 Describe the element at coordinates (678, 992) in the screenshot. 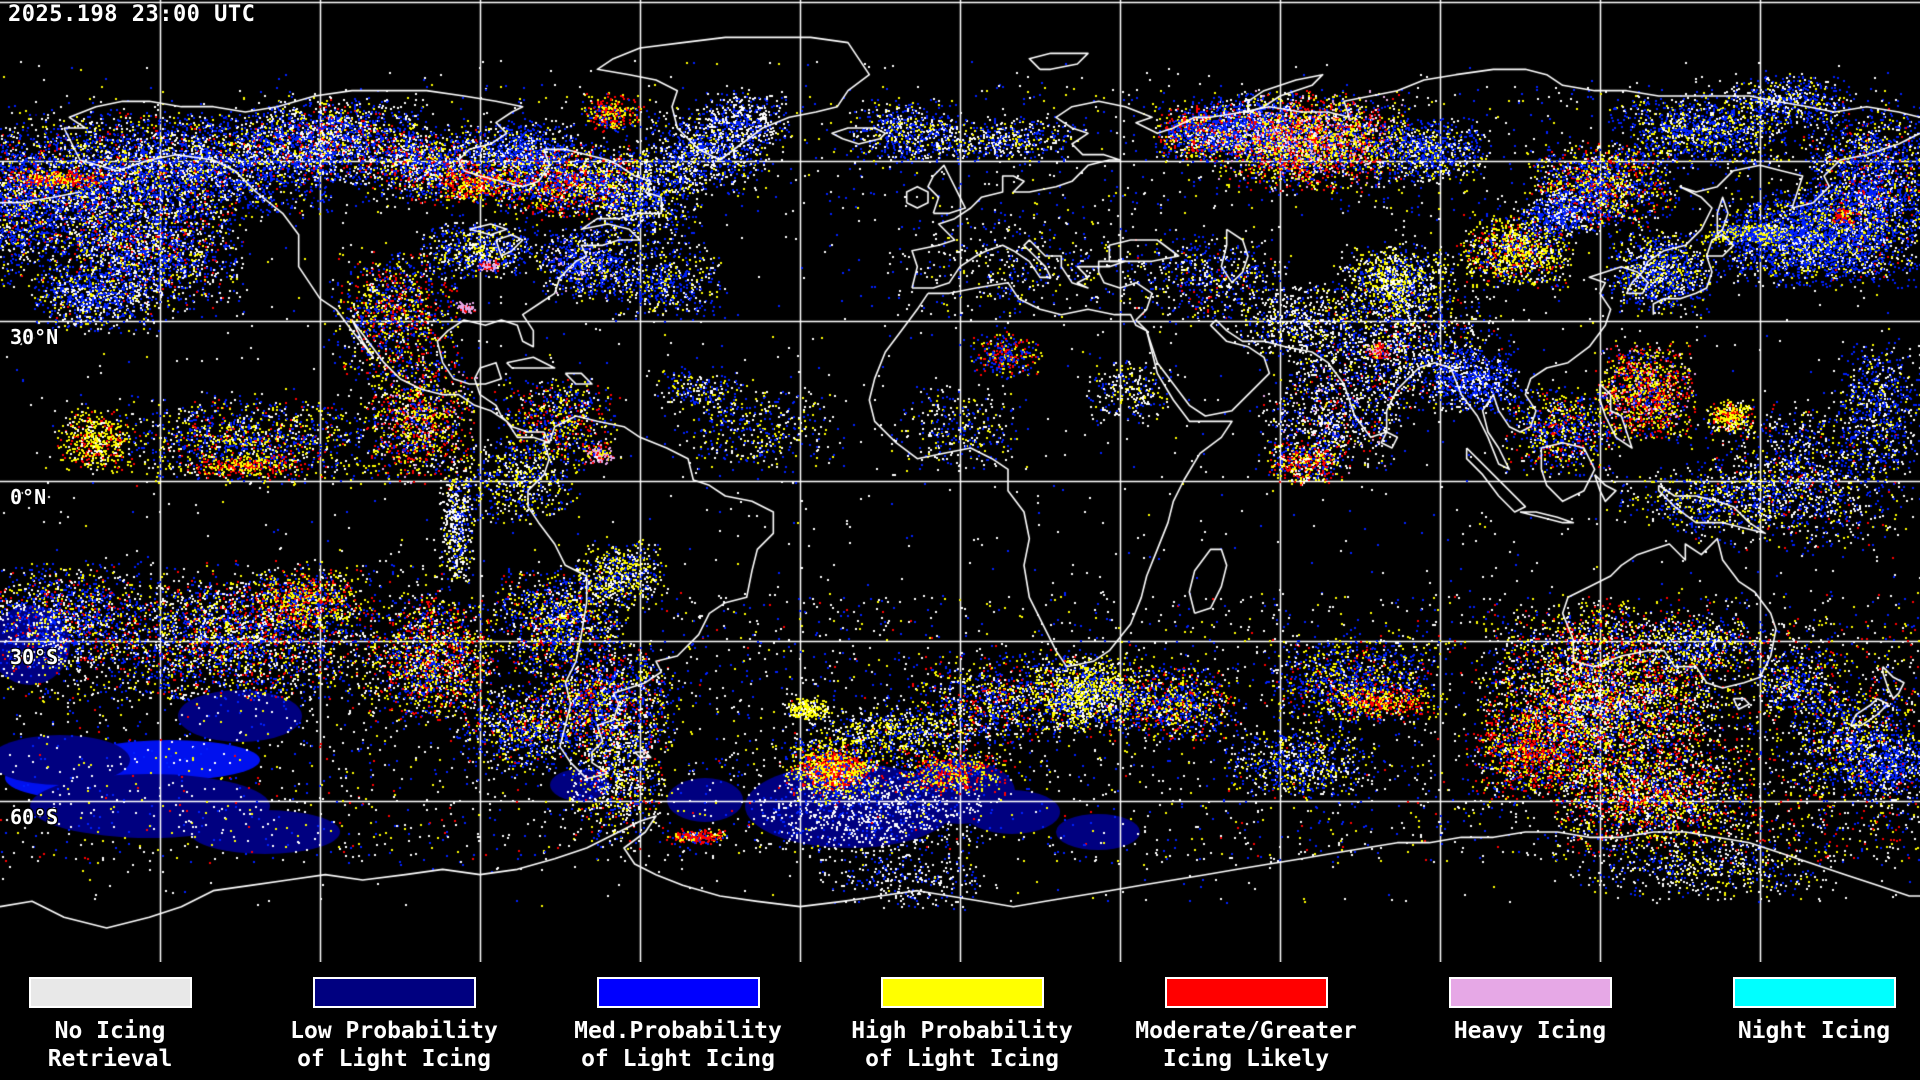

I see `legend-swatch-med-prob-light-icing` at that location.